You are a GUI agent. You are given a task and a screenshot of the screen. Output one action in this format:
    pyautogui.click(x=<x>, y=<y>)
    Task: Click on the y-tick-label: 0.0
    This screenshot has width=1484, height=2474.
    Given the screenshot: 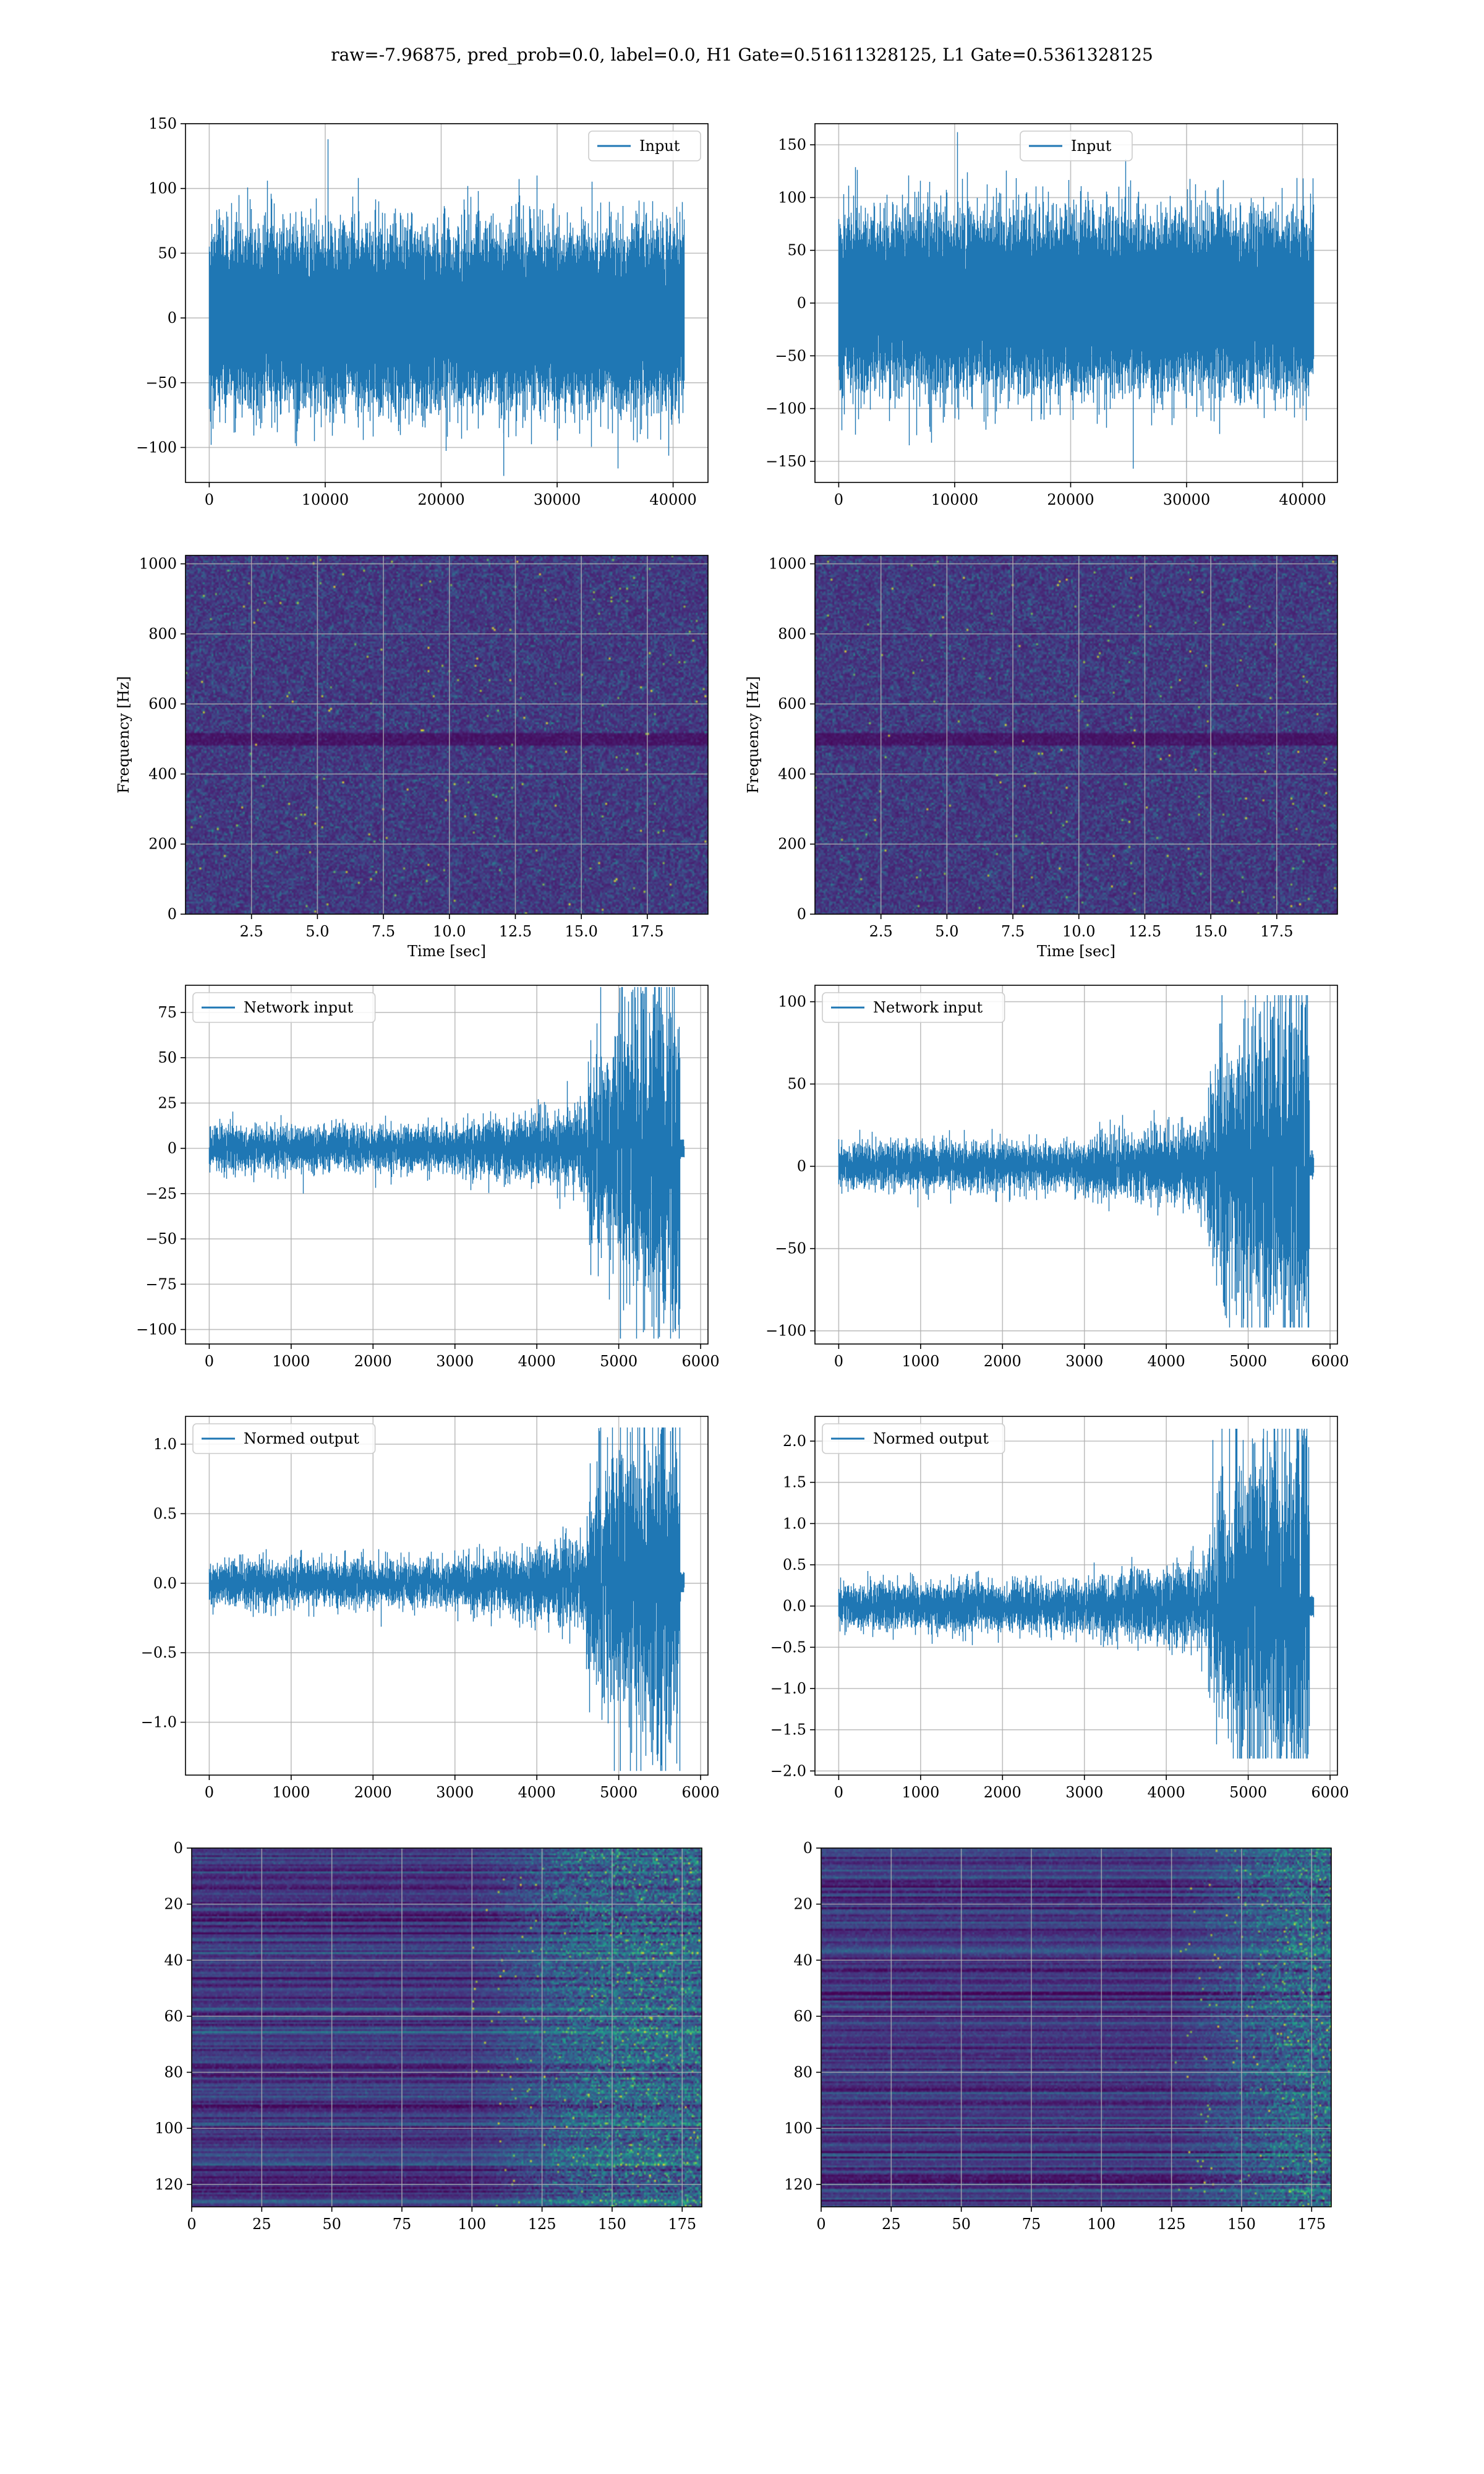 What is the action you would take?
    pyautogui.click(x=165, y=1583)
    